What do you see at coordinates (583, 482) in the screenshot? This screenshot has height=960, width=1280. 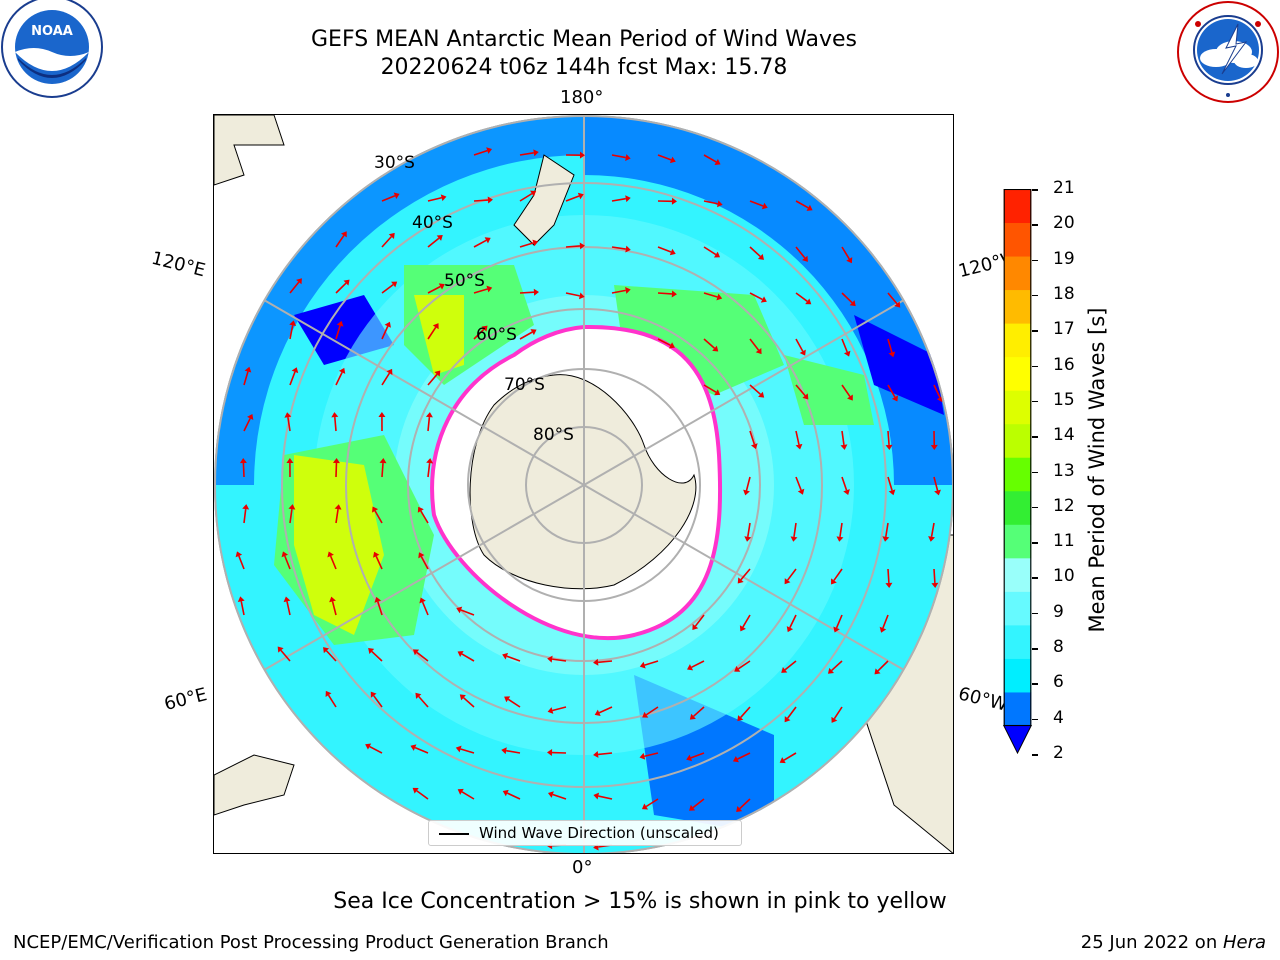 I see `land-antarctica` at bounding box center [583, 482].